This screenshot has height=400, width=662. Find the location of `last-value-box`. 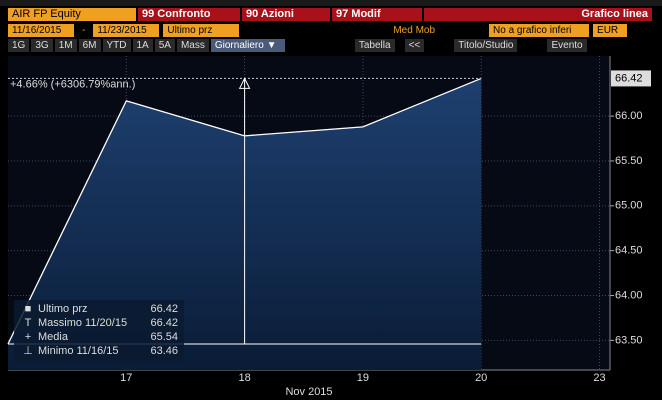

last-value-box is located at coordinates (631, 78).